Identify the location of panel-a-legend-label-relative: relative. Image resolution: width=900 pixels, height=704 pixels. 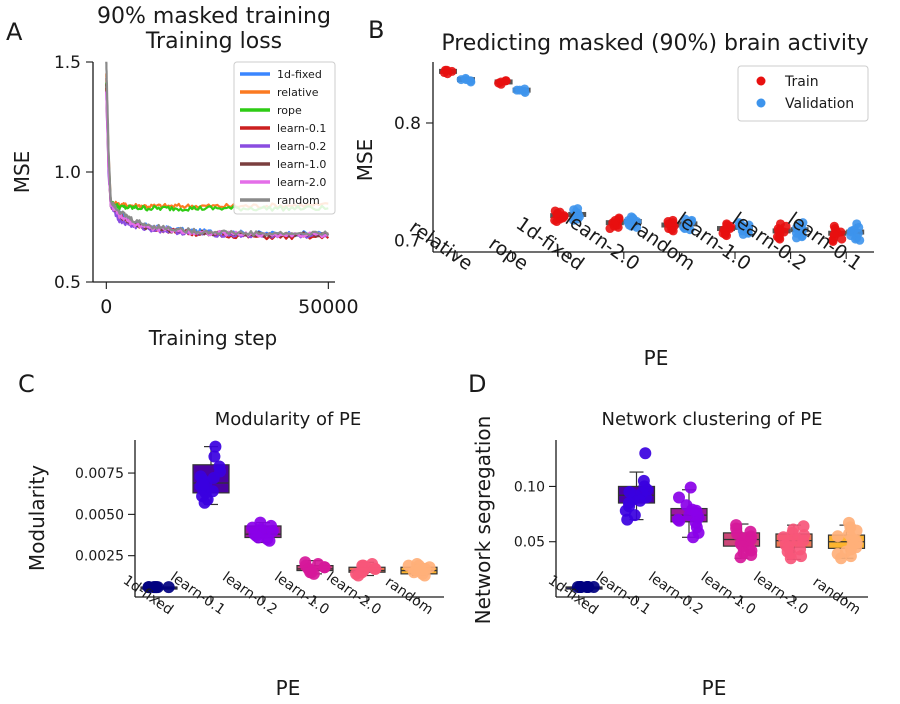
(298, 92).